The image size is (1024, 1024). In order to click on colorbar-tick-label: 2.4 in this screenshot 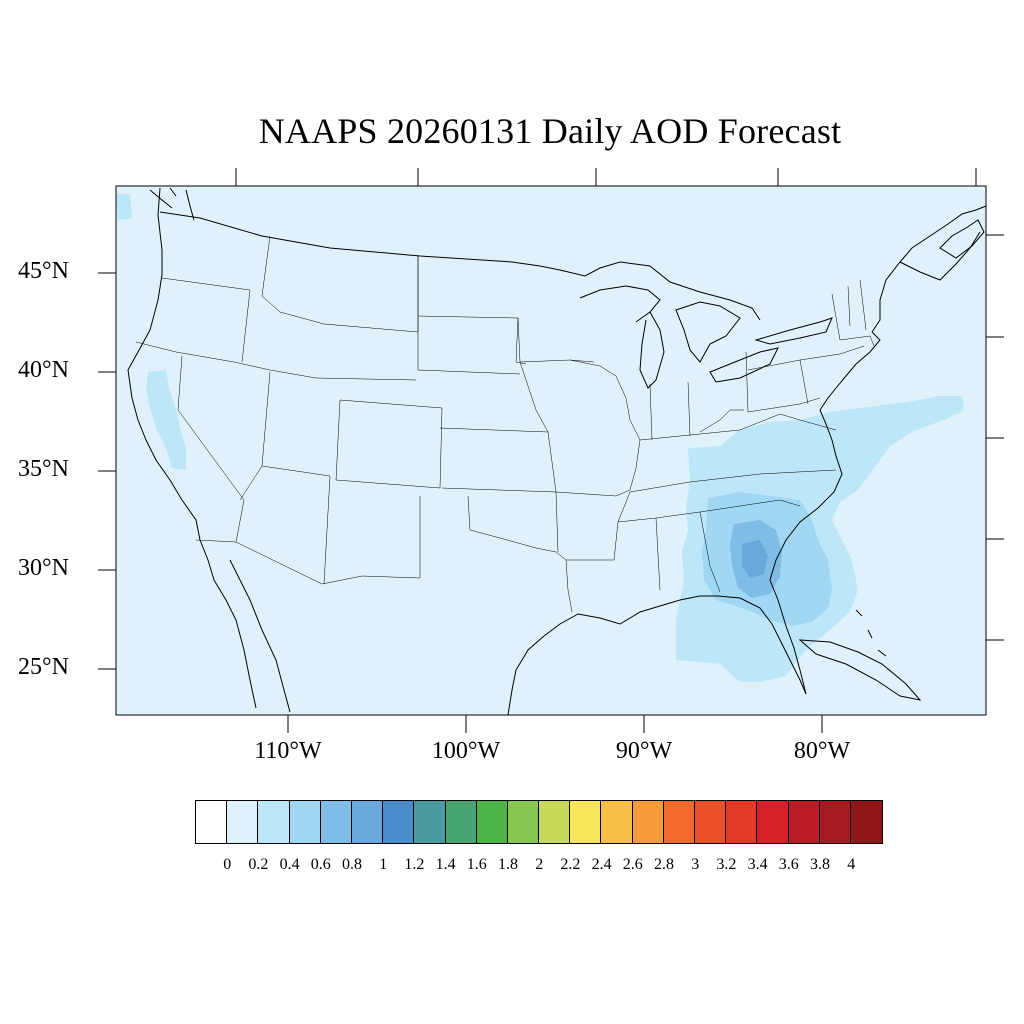, I will do `click(601, 864)`.